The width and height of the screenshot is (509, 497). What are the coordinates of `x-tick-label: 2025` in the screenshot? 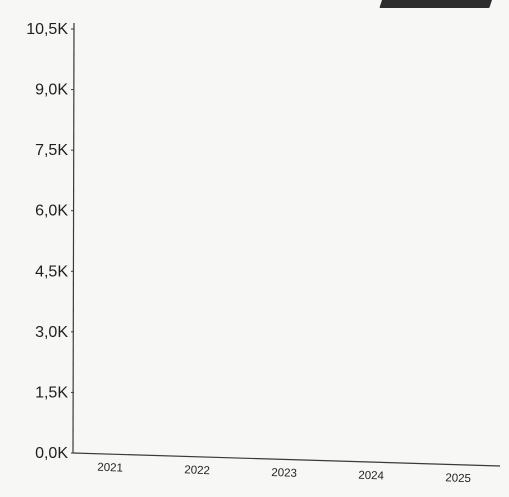 It's located at (458, 478).